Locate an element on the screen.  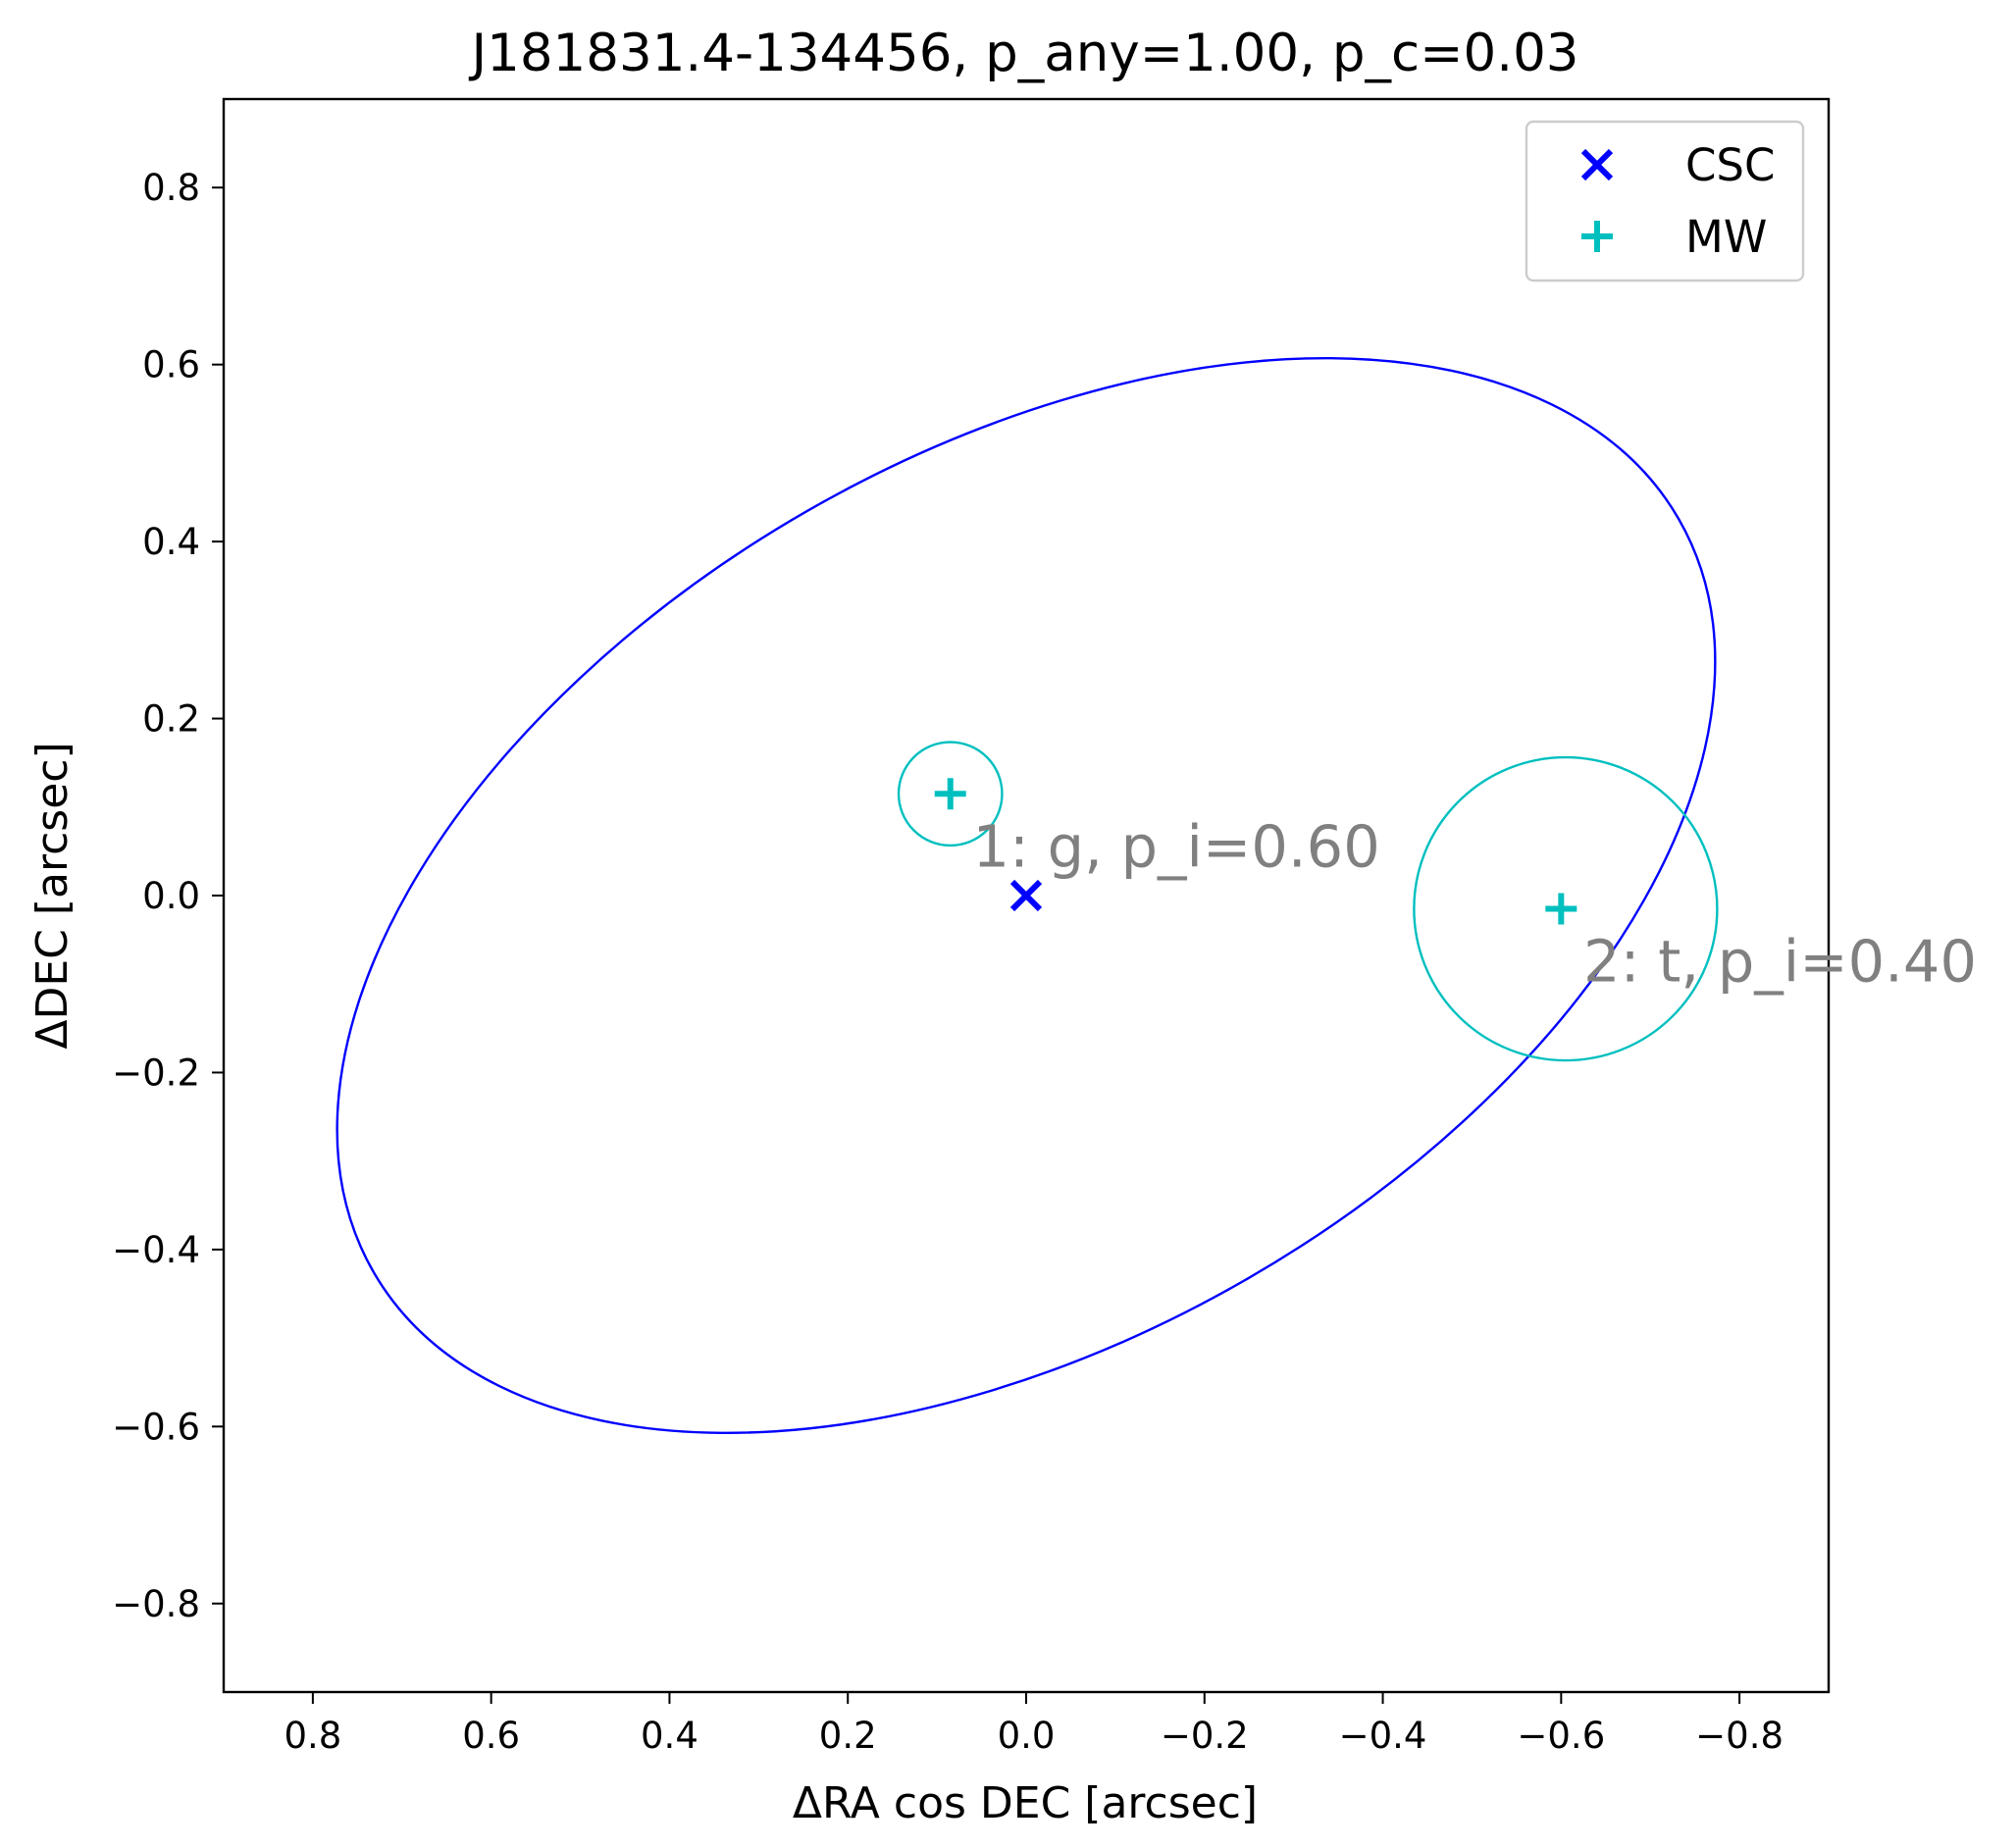
x-tick-label: −0.2 is located at coordinates (1205, 1736).